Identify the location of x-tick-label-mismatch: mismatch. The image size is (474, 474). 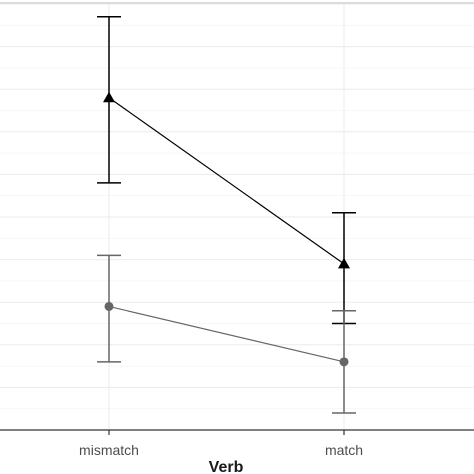
(109, 450).